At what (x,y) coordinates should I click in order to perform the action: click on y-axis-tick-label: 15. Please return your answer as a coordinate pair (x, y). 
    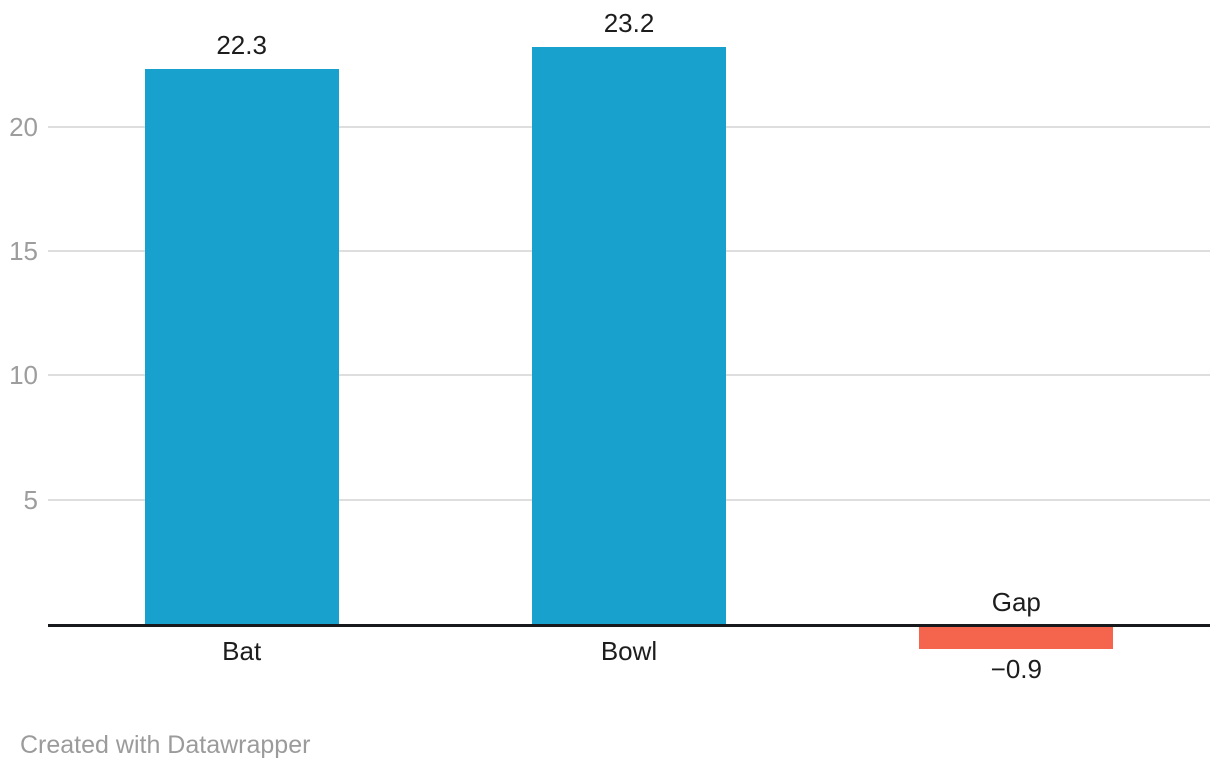
    Looking at the image, I should click on (23, 251).